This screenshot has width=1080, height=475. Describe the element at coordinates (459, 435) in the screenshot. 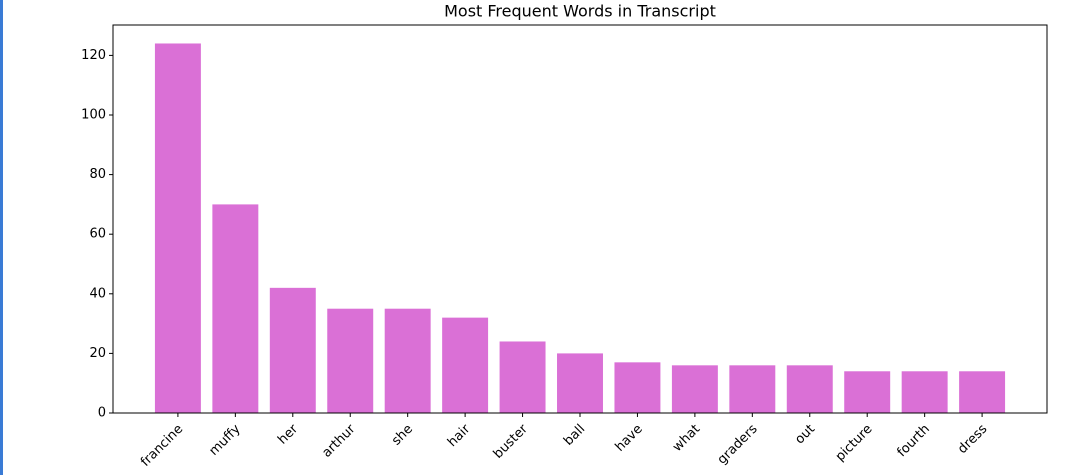

I see `x-tick-label: hair` at that location.